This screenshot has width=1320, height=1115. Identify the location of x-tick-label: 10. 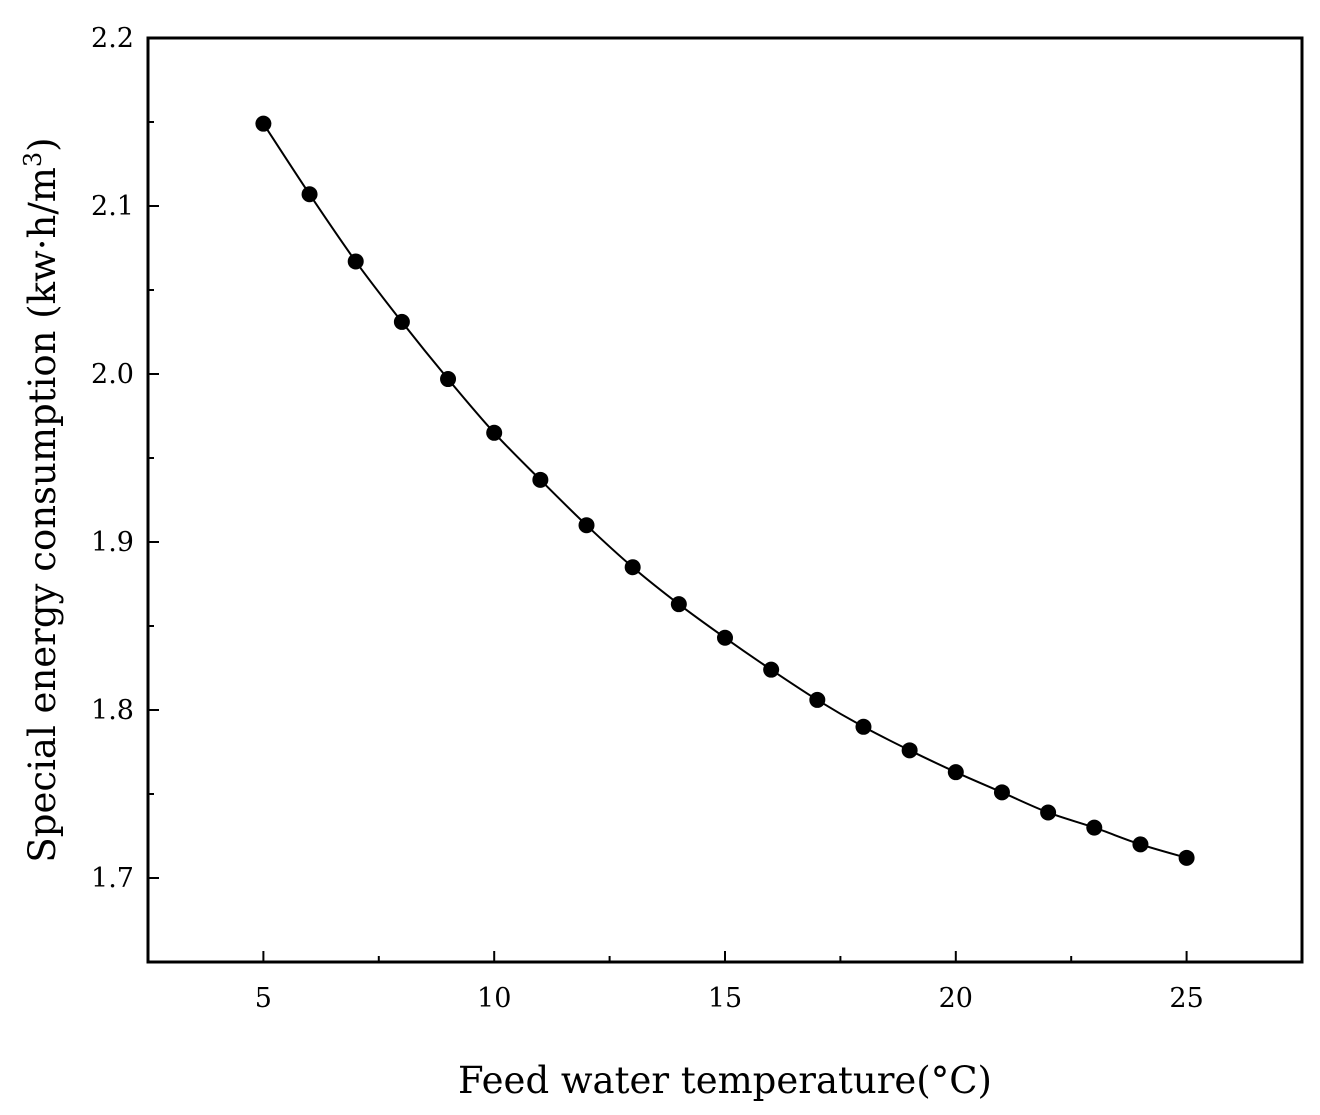
(494, 998).